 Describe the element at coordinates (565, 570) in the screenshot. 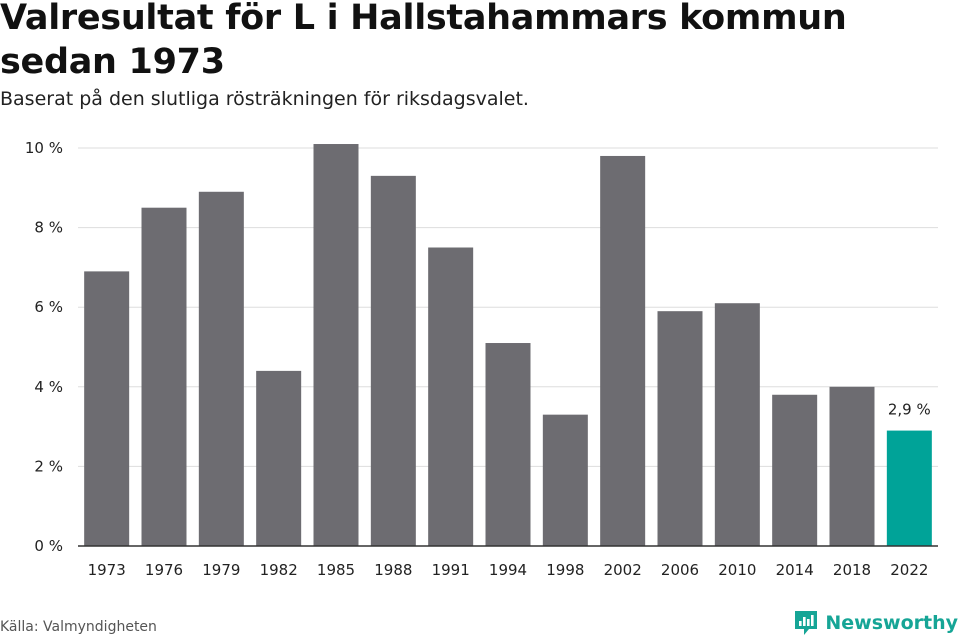

I see `x-tick-label: 1998` at that location.